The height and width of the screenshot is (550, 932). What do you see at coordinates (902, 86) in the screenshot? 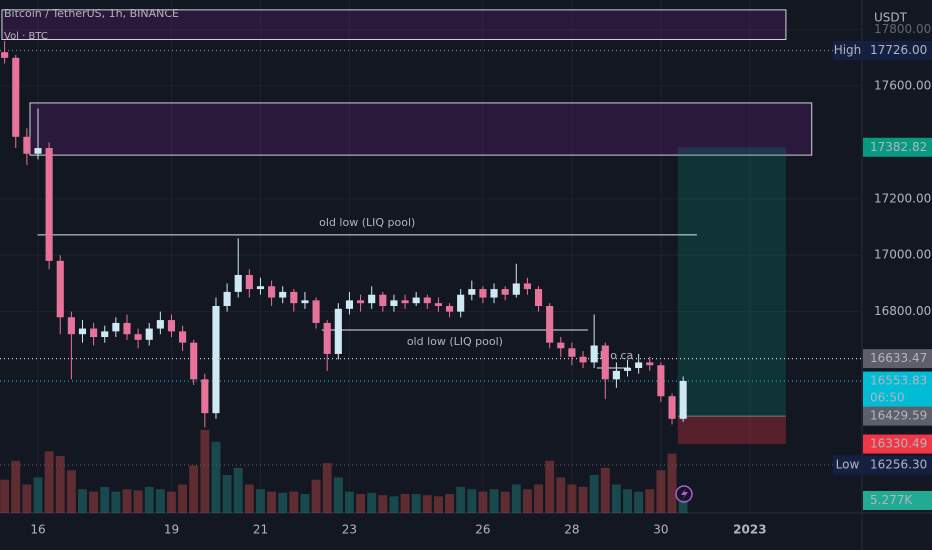
I see `y-tick-label: 17600.00` at bounding box center [902, 86].